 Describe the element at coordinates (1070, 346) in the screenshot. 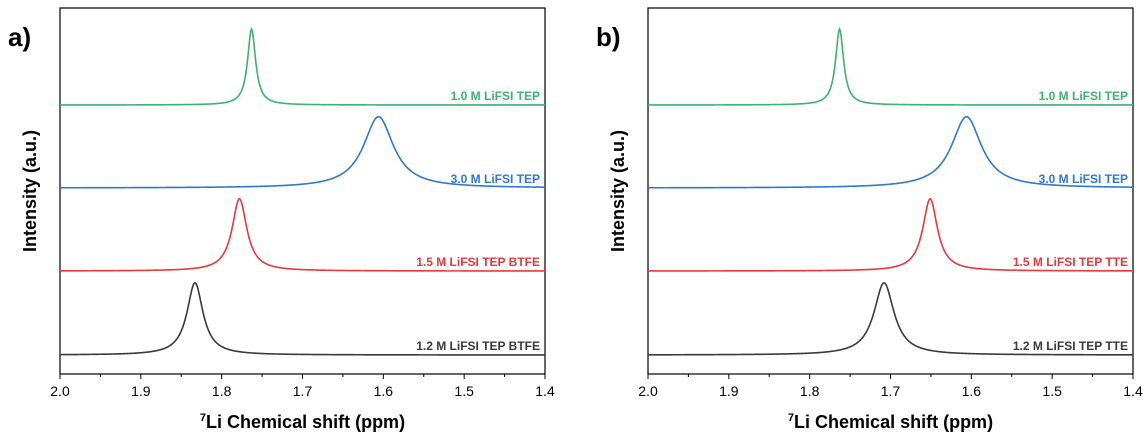

I see `series-label: 1.2 M LiFSI TEP TTE` at that location.